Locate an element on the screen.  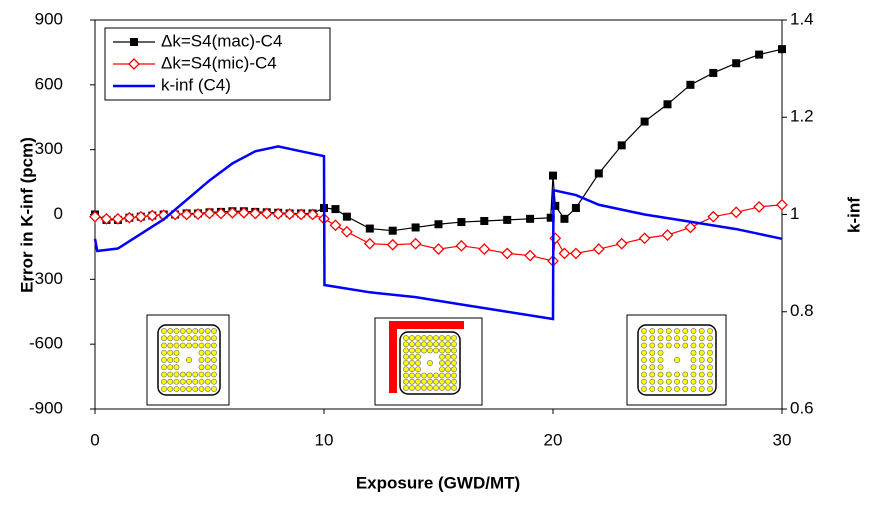
y2-tick-label: 0.6 is located at coordinates (802, 407).